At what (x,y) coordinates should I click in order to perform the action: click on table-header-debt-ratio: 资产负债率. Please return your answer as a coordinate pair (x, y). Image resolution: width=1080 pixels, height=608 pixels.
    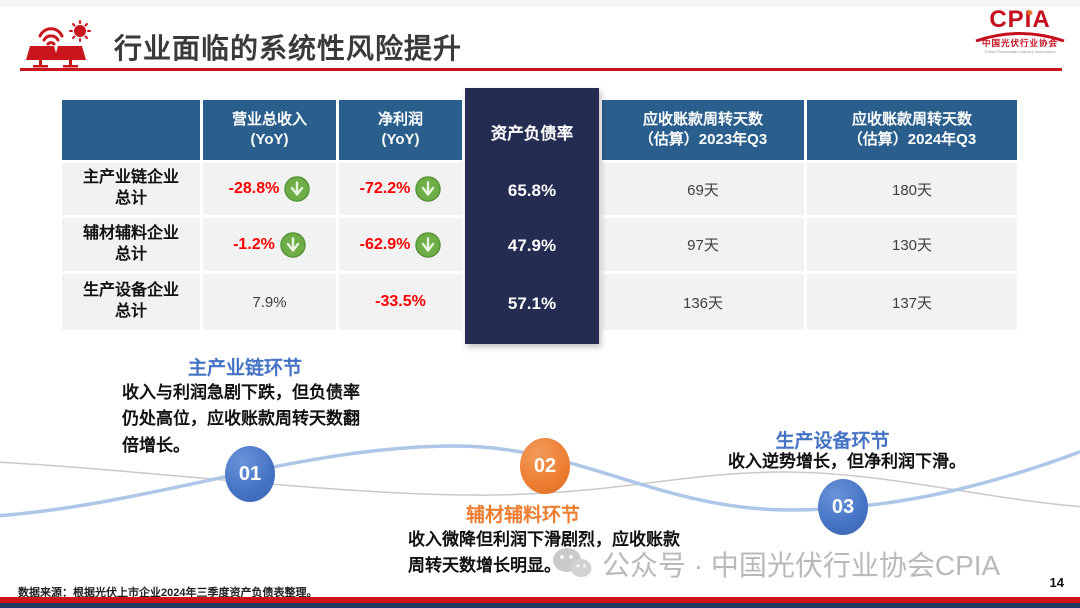
    Looking at the image, I should click on (532, 133).